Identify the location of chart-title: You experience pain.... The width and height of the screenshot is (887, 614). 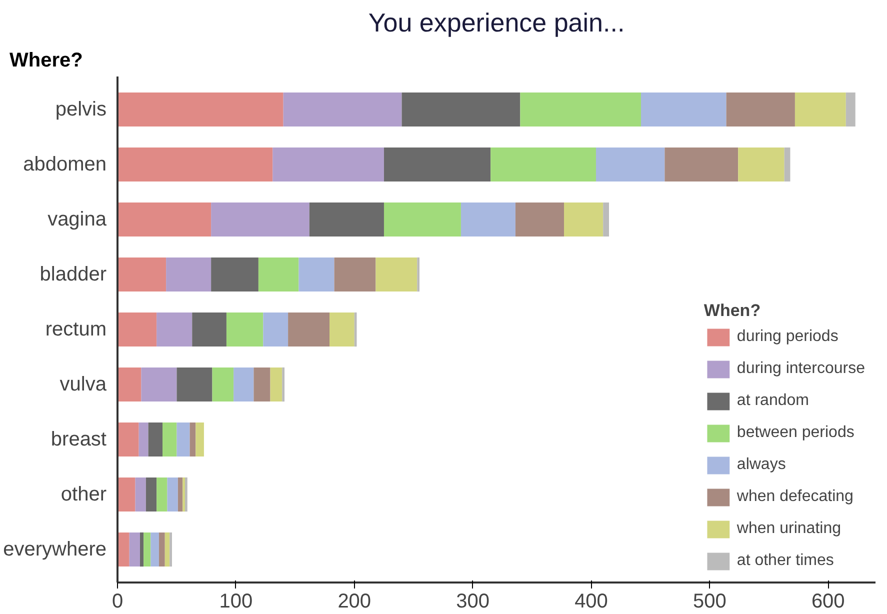
(496, 23).